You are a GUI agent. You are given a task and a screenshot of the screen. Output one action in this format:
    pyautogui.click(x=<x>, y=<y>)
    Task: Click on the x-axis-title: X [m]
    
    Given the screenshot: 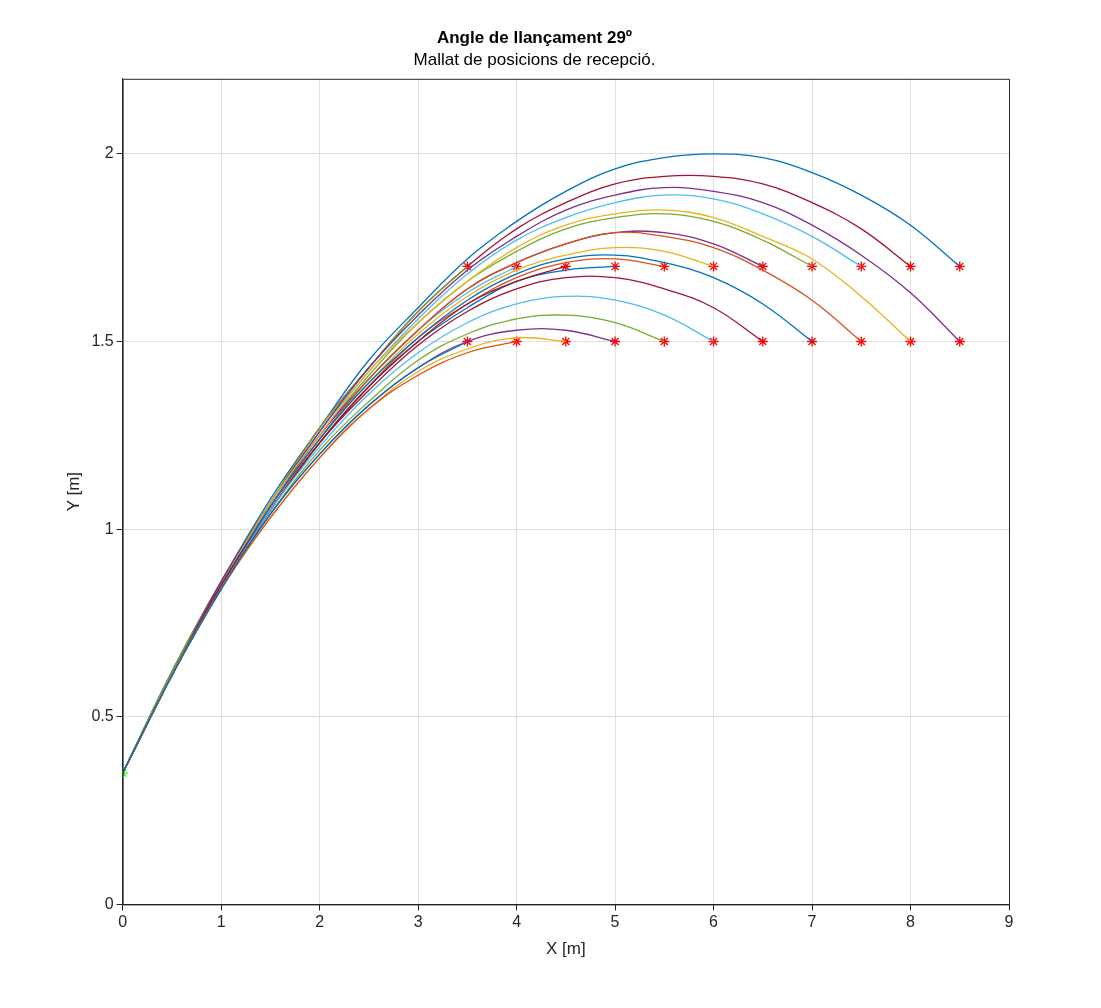 What is the action you would take?
    pyautogui.click(x=565, y=949)
    